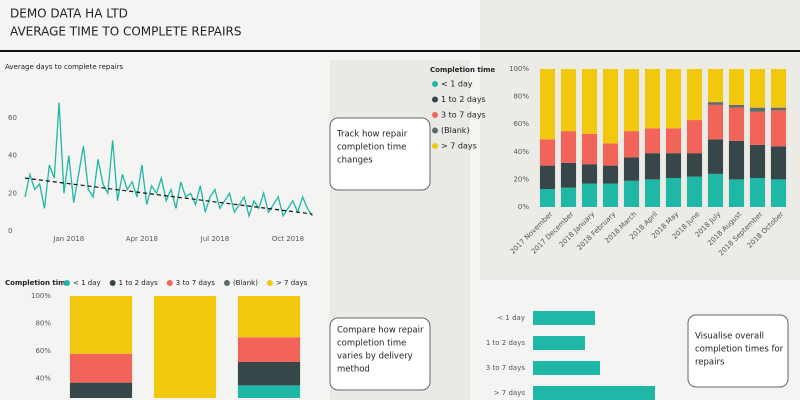 This screenshot has height=400, width=800. What do you see at coordinates (215, 239) in the screenshot?
I see `x-tick-label: Jul 2018` at bounding box center [215, 239].